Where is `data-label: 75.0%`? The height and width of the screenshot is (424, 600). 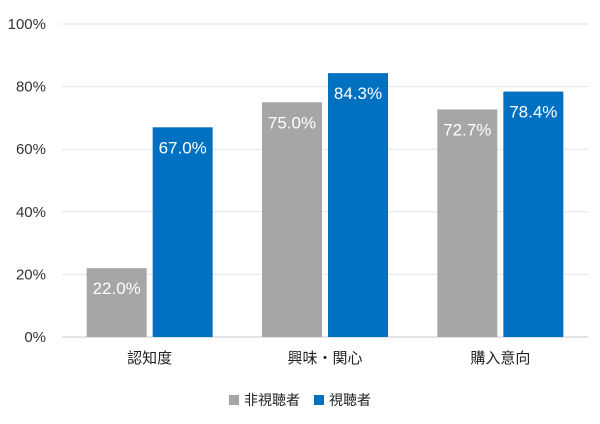
data-label: 75.0% is located at coordinates (292, 122).